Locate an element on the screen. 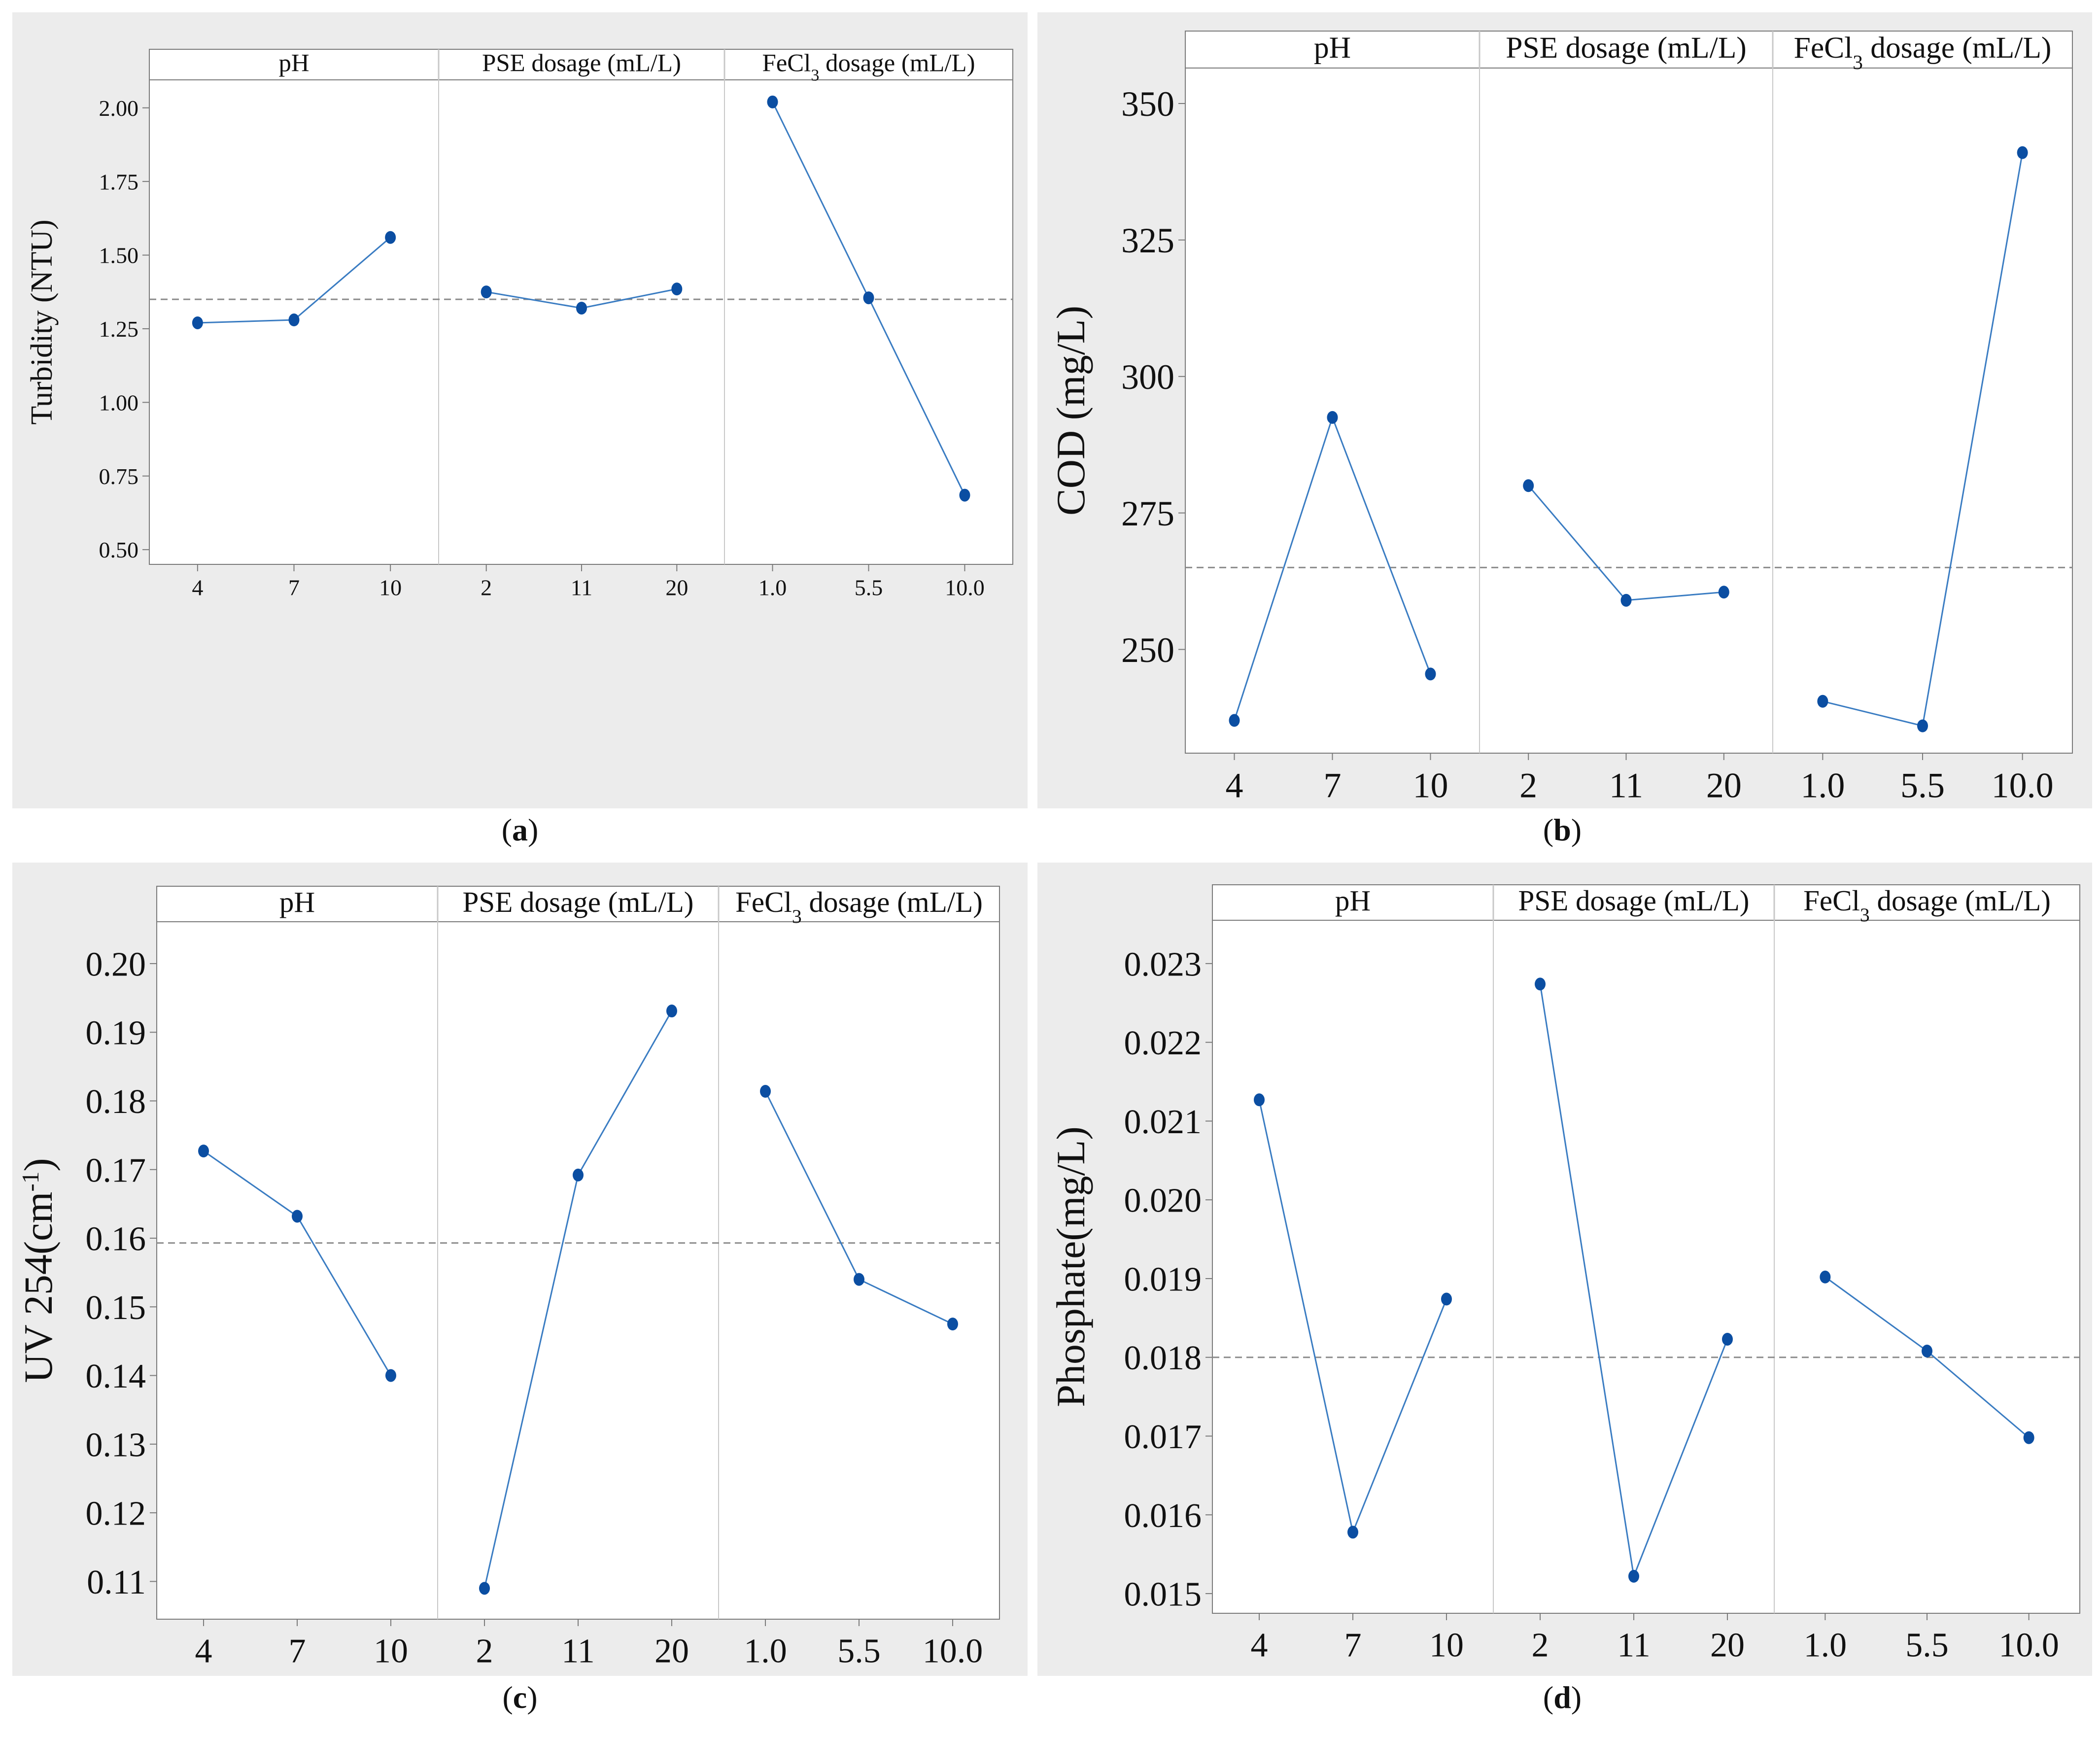 This screenshot has height=1737, width=2100. panel-caption: (d) is located at coordinates (1563, 1697).